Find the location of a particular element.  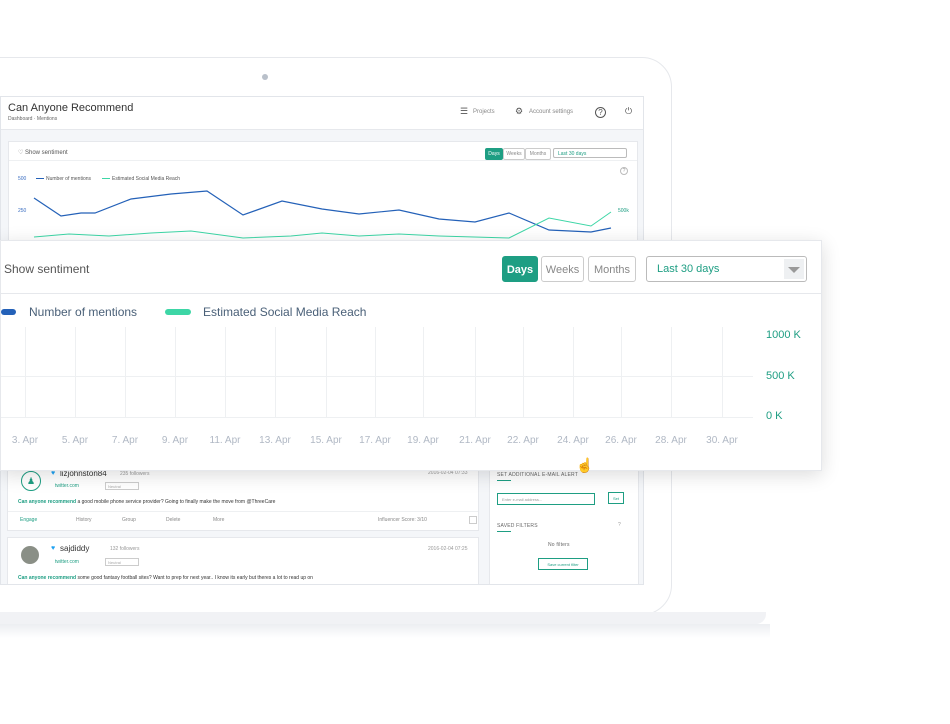

x-tick-label: 19. Apr is located at coordinates (423, 440).